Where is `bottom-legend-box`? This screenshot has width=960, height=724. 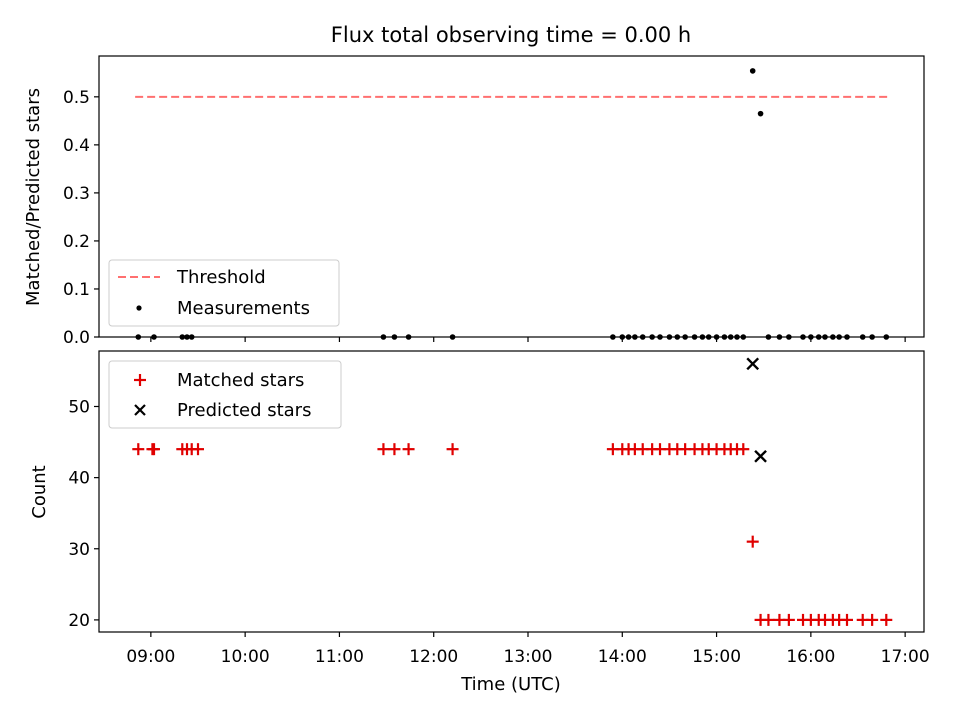
bottom-legend-box is located at coordinates (225, 394).